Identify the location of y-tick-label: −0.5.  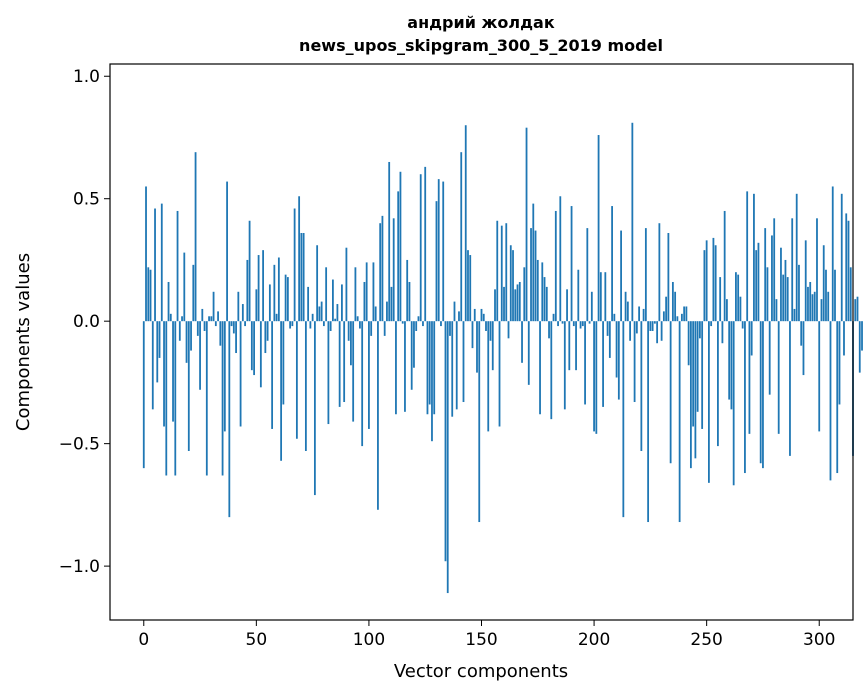
(79, 445).